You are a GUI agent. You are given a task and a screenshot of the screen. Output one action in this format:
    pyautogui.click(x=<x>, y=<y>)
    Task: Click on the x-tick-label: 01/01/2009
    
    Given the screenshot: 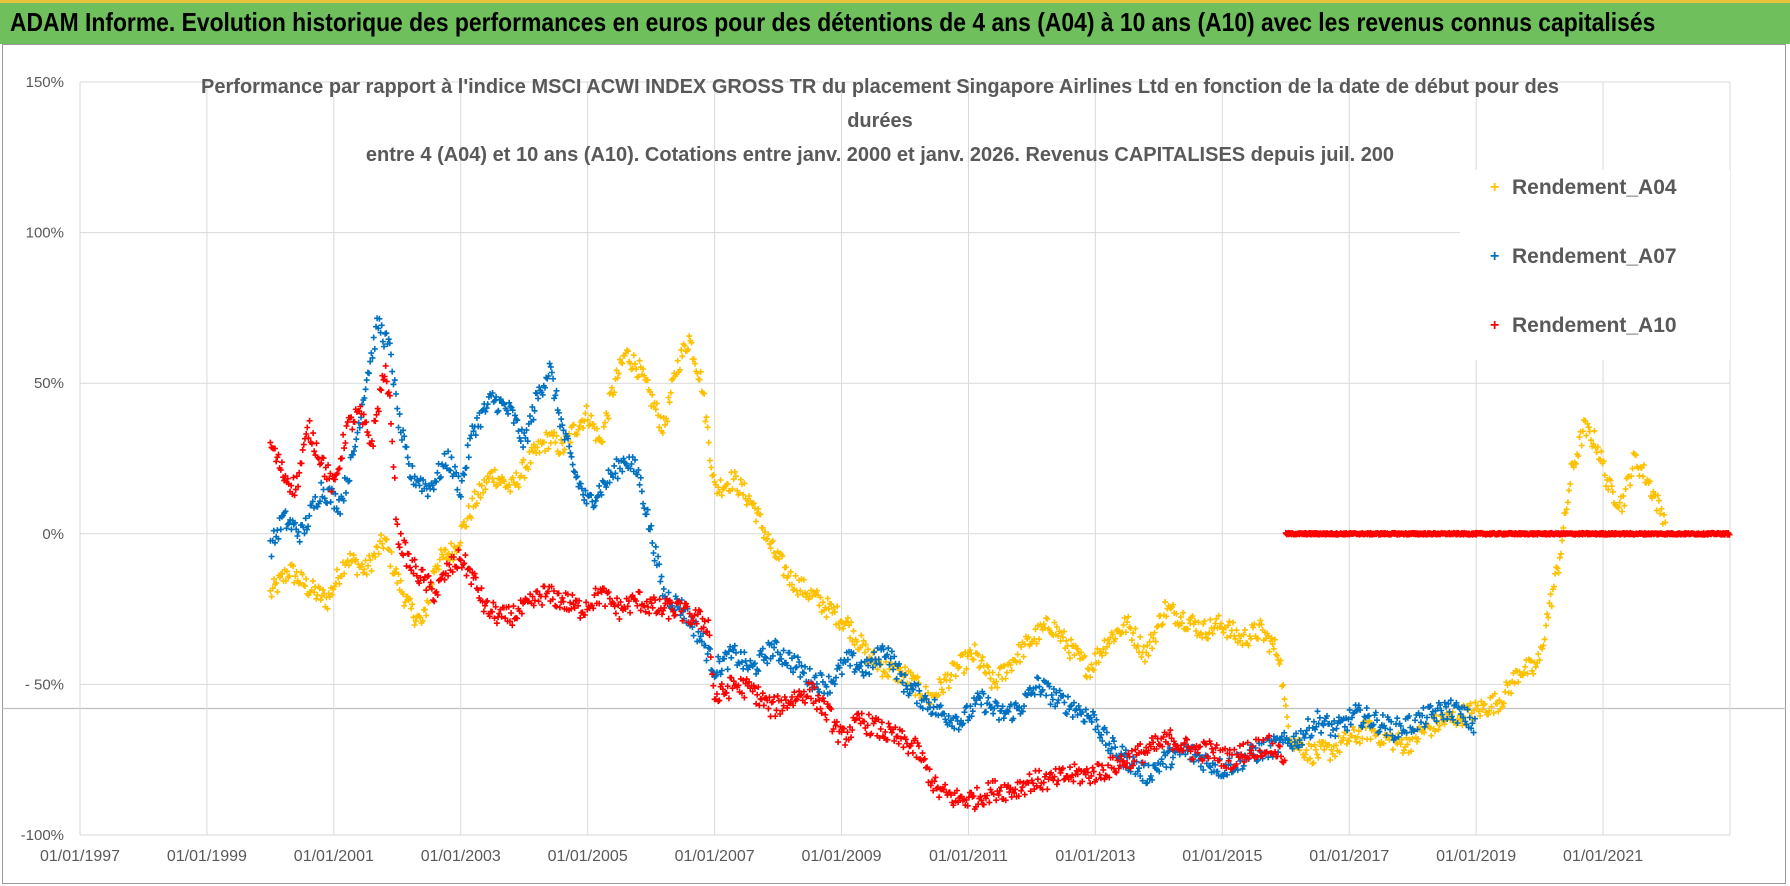 What is the action you would take?
    pyautogui.click(x=841, y=856)
    